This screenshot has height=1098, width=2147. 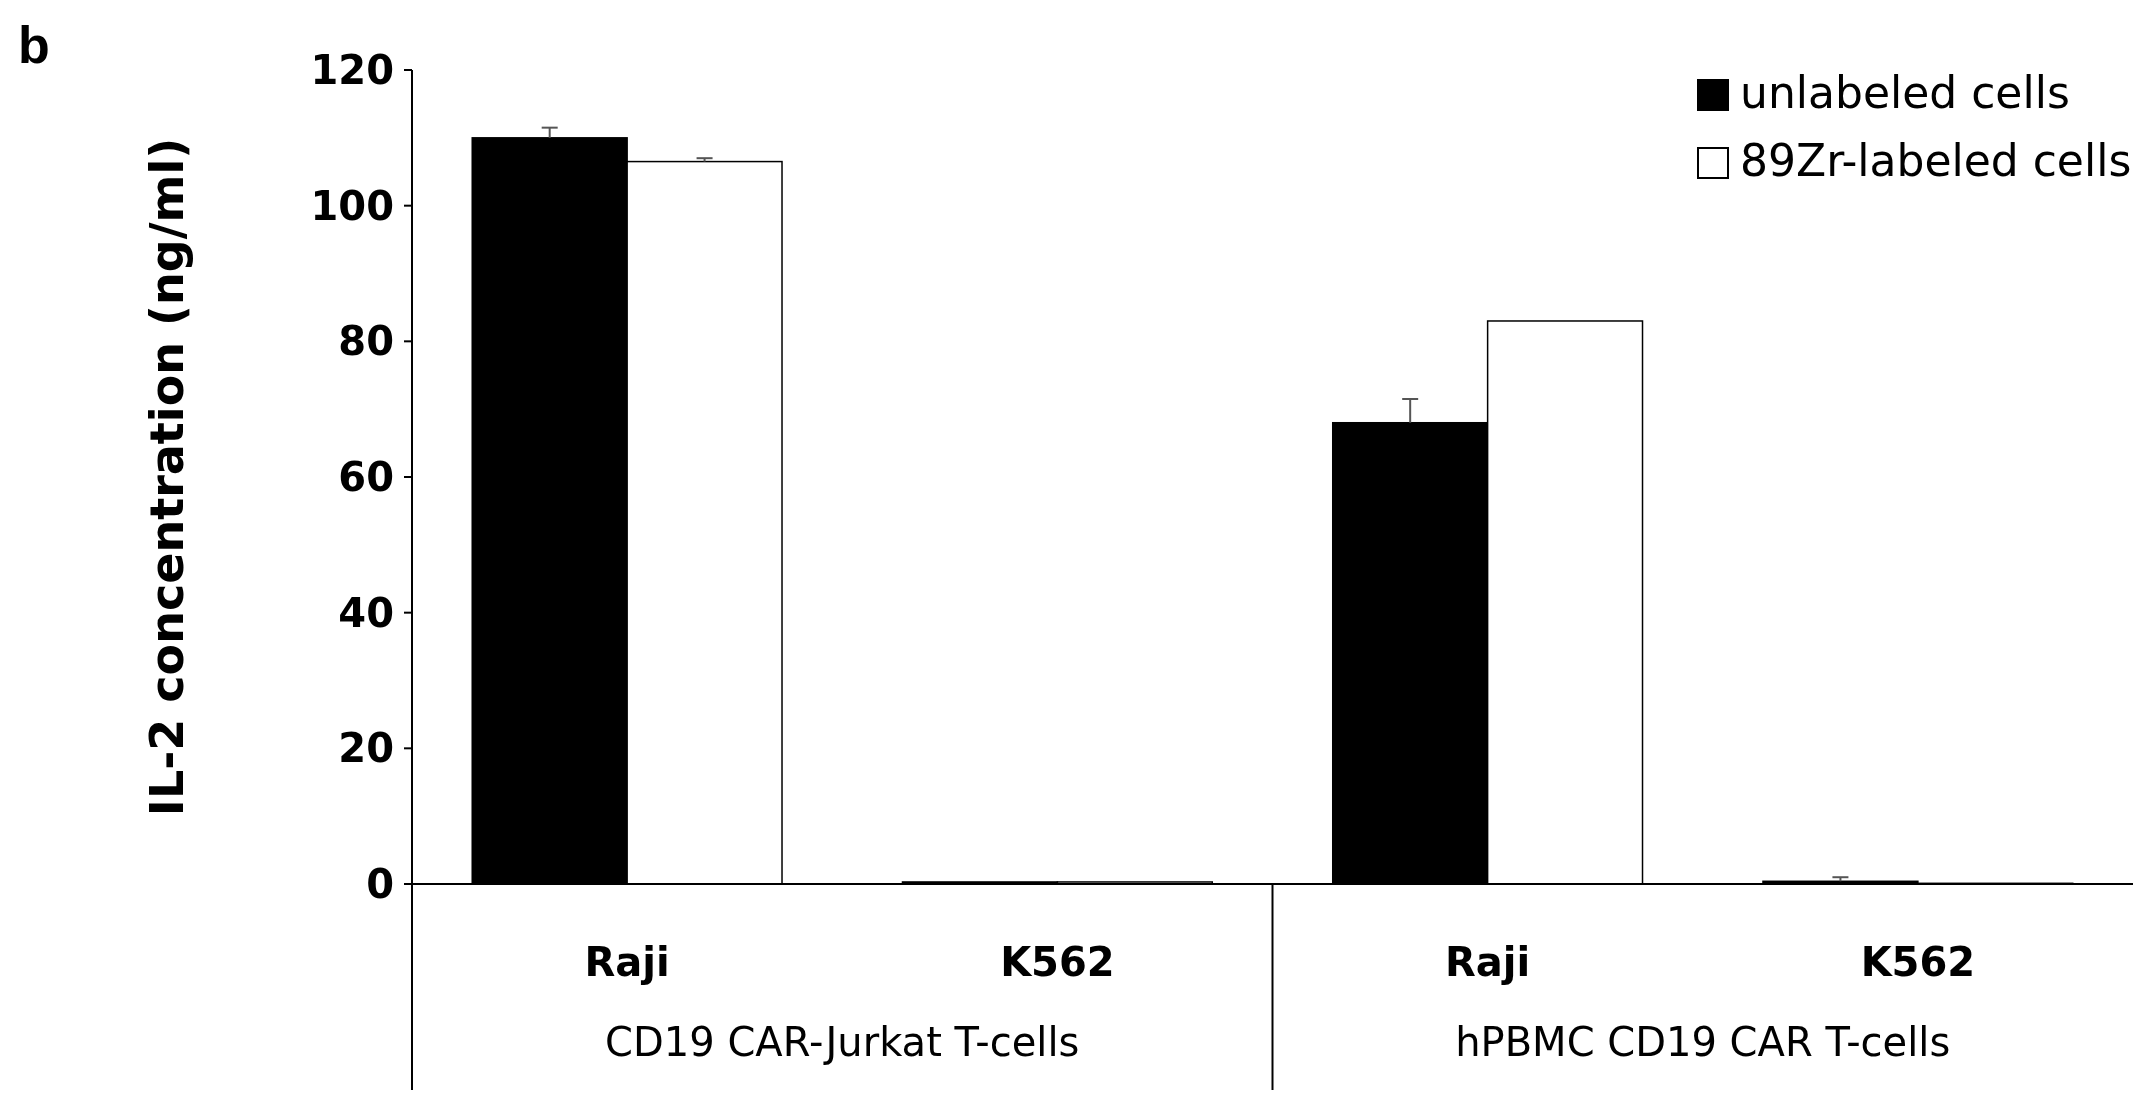 What do you see at coordinates (352, 70) in the screenshot?
I see `y-tick-label: 120` at bounding box center [352, 70].